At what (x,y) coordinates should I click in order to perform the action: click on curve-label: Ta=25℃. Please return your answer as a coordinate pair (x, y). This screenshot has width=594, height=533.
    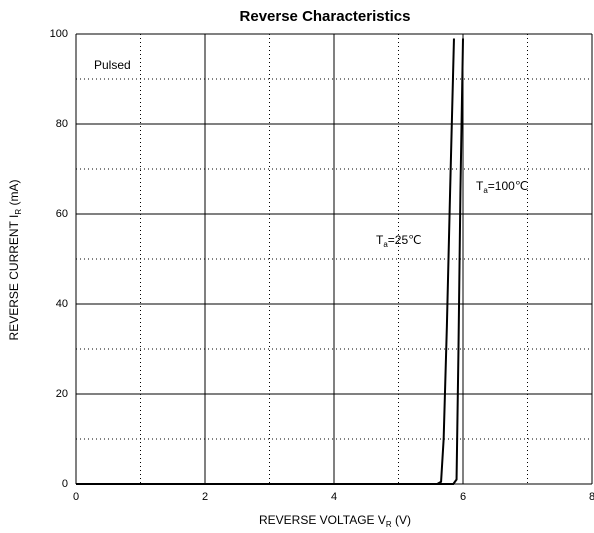
    Looking at the image, I should click on (399, 241).